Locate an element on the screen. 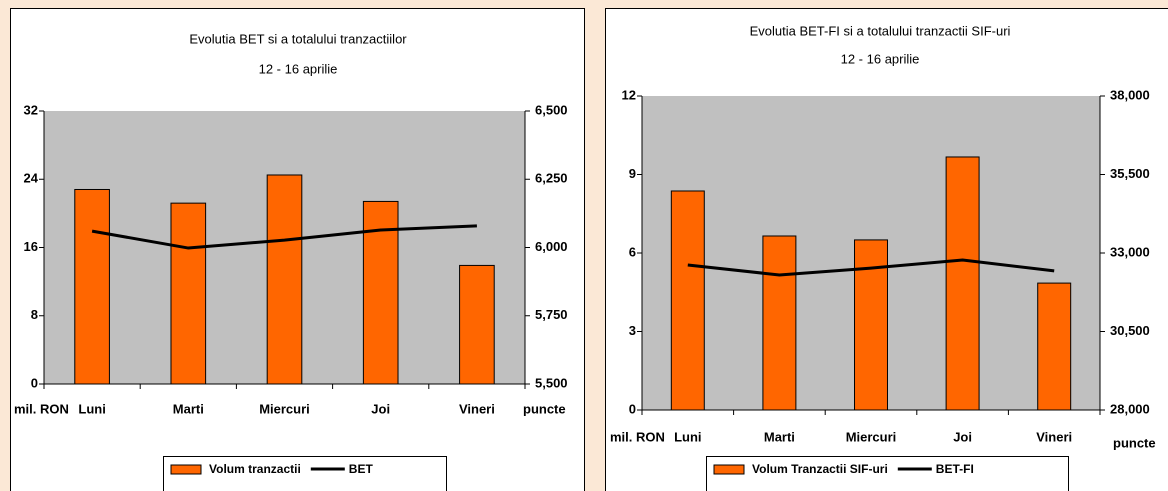 This screenshot has height=491, width=1168. y2-tick-label: 28,000 is located at coordinates (1130, 408).